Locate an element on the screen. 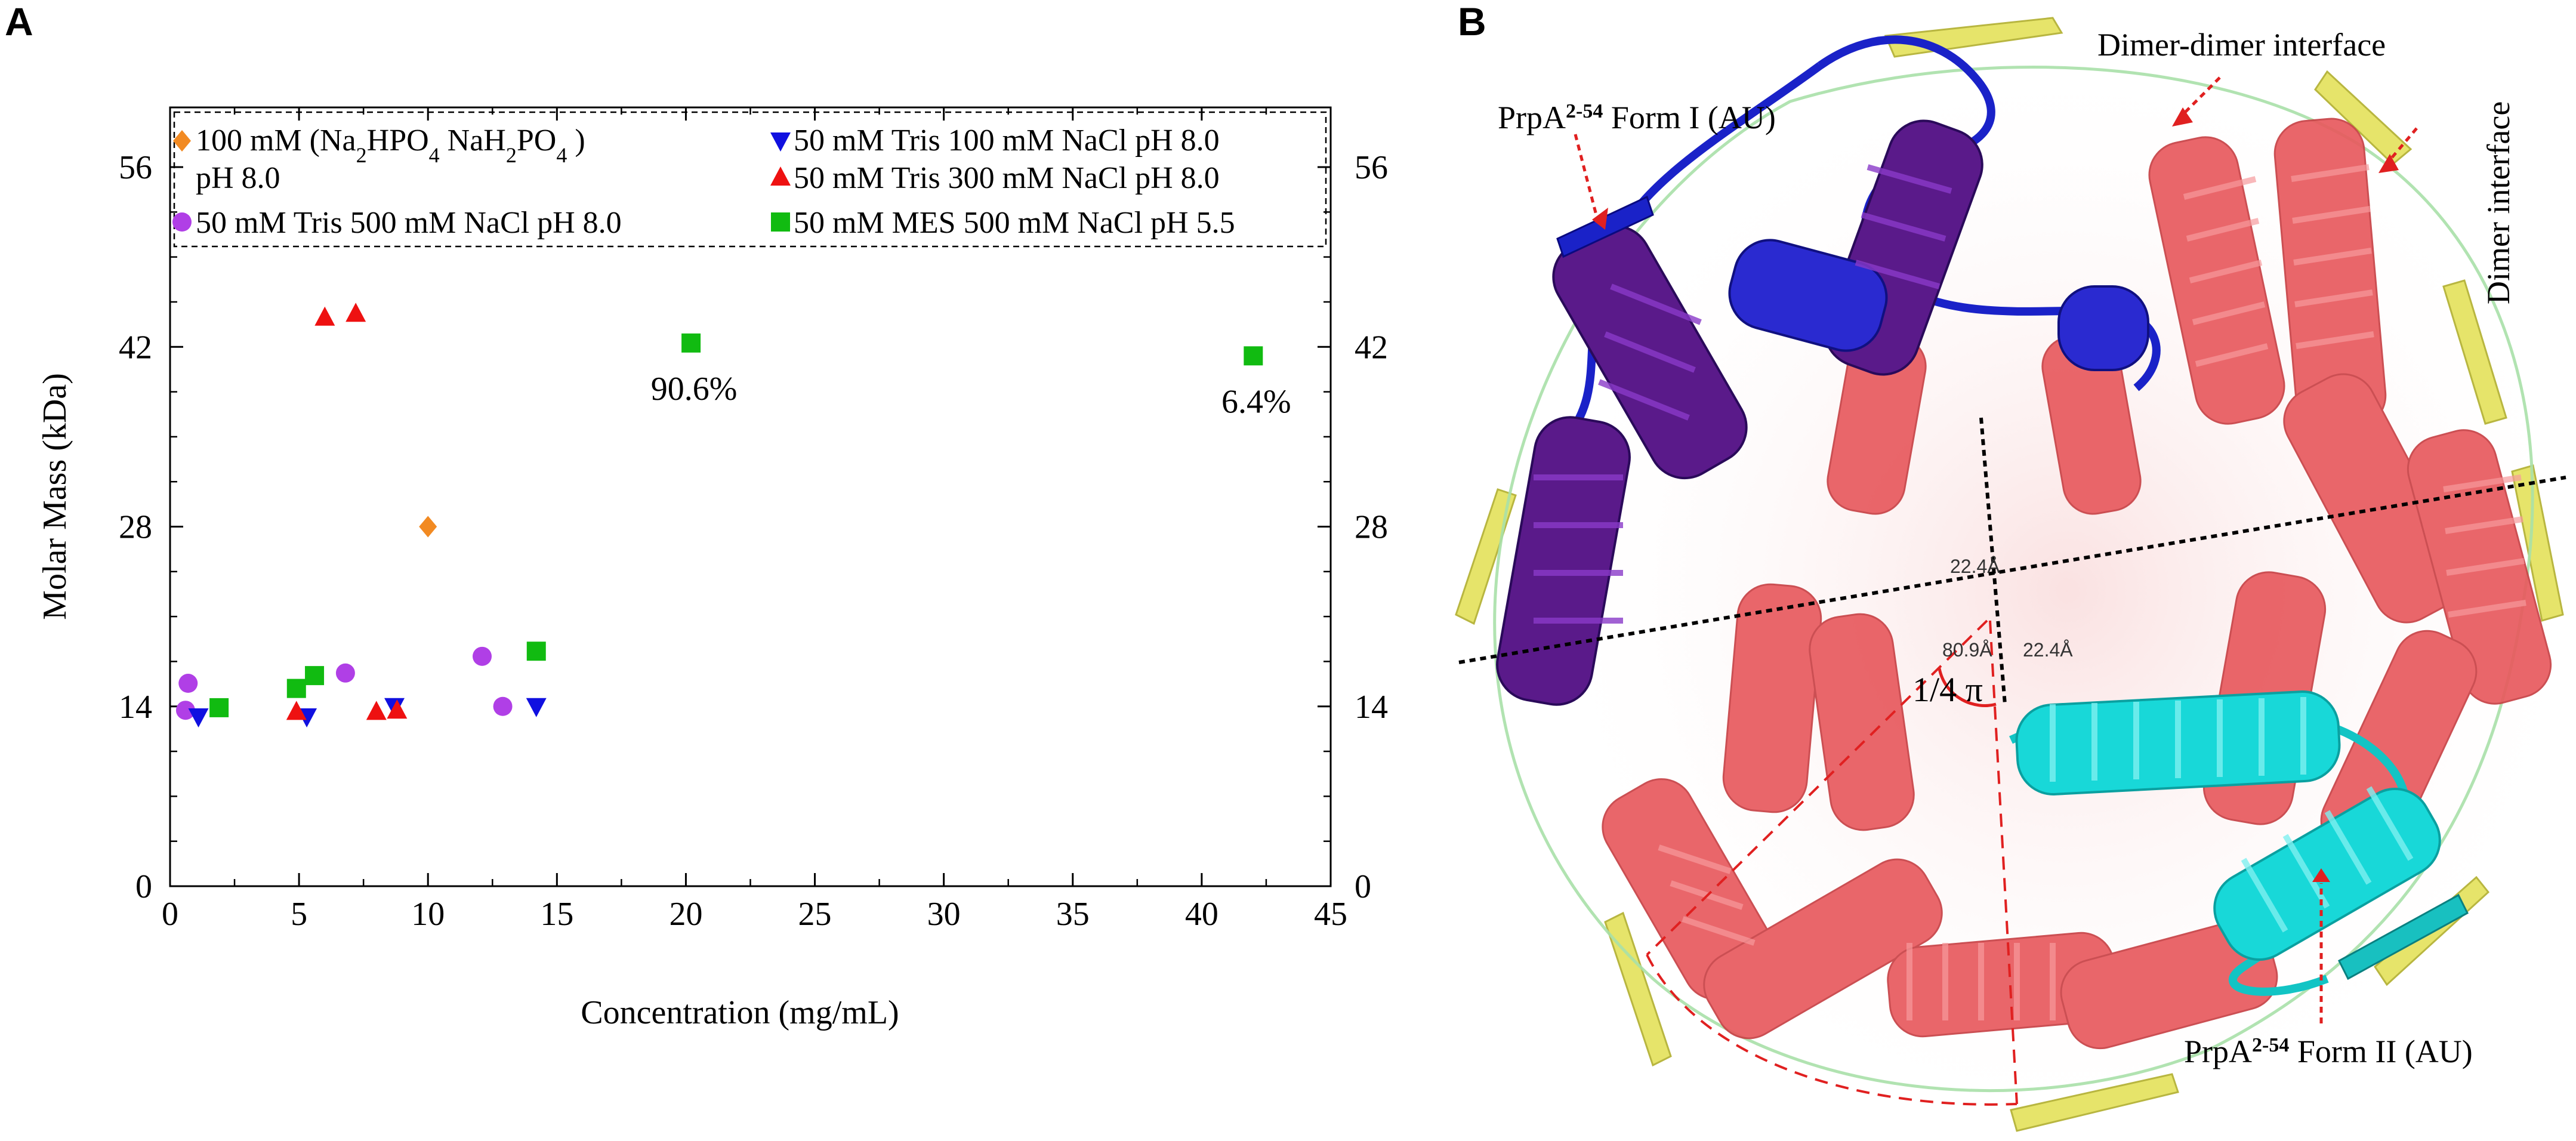 This screenshot has height=1141, width=2576. angle-arc is located at coordinates (1968, 687).